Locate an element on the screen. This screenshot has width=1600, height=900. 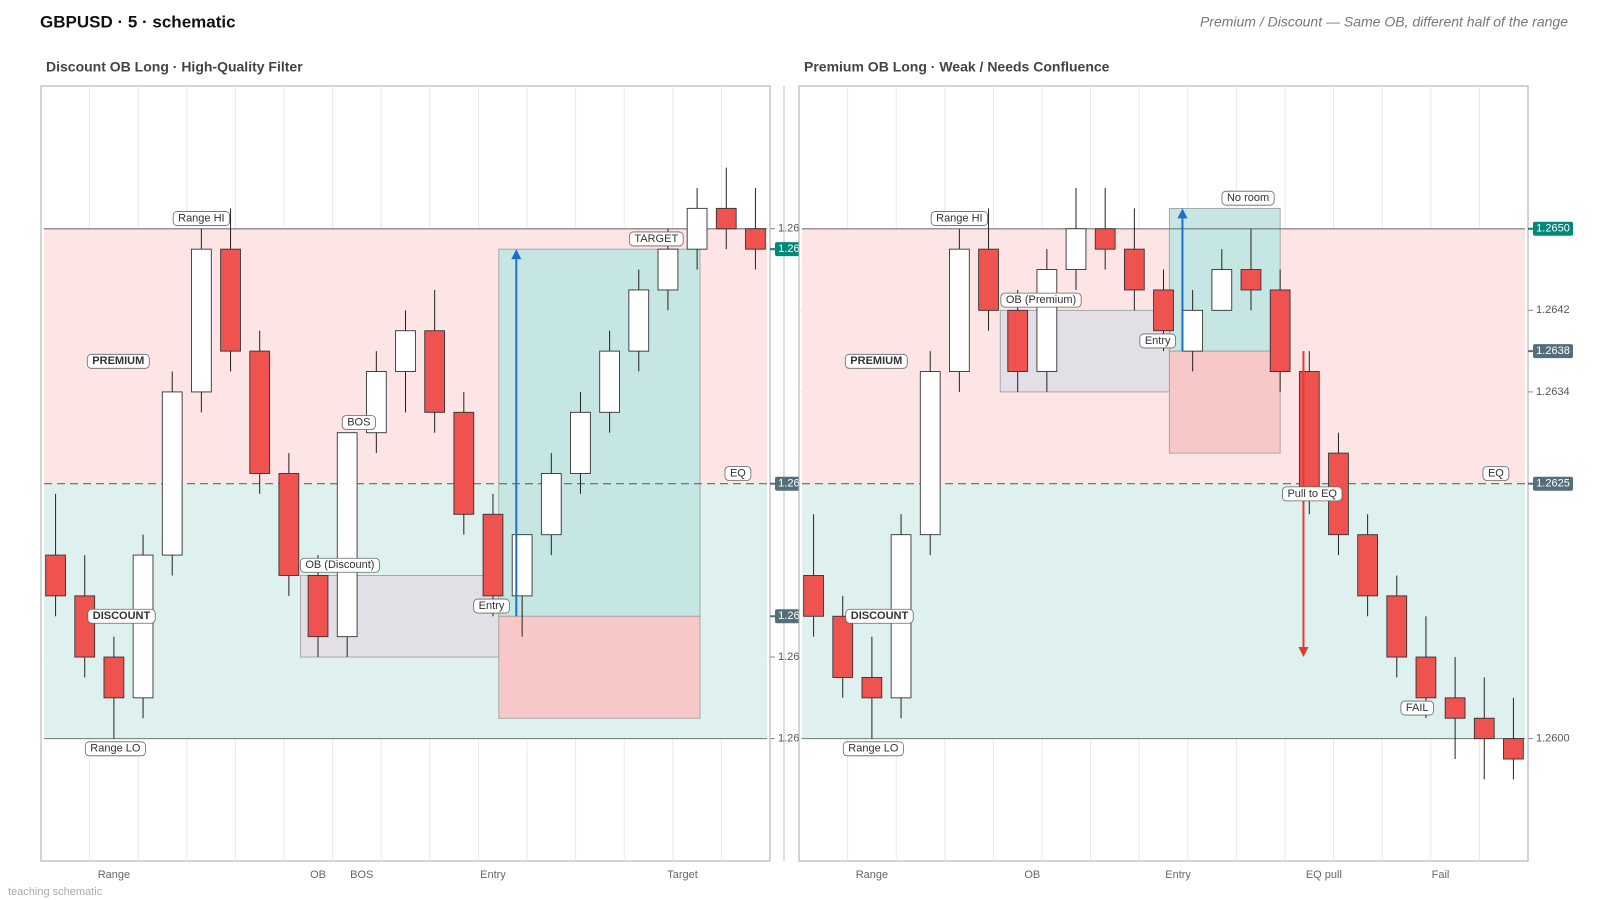
footer: teaching schematic is located at coordinates (55, 892).